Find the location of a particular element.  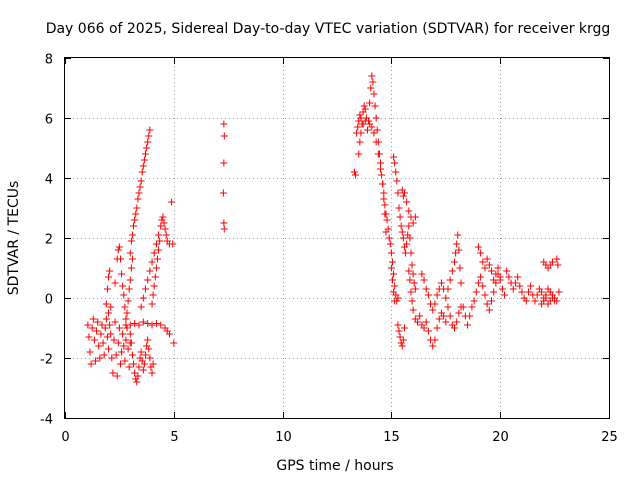

y-tick-label: 4 is located at coordinates (49, 180).